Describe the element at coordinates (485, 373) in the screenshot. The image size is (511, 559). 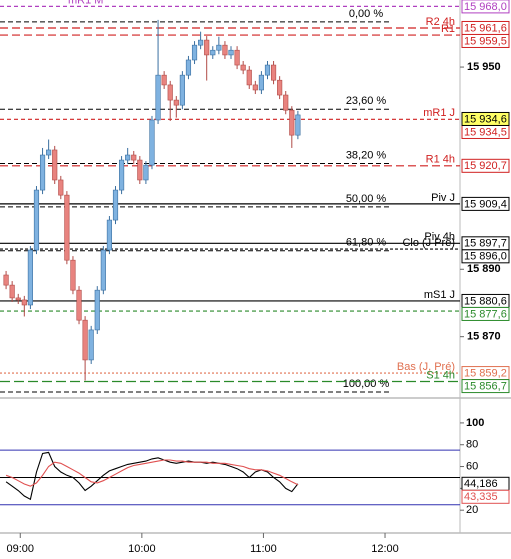
I see `price-label: 15 859,2` at that location.